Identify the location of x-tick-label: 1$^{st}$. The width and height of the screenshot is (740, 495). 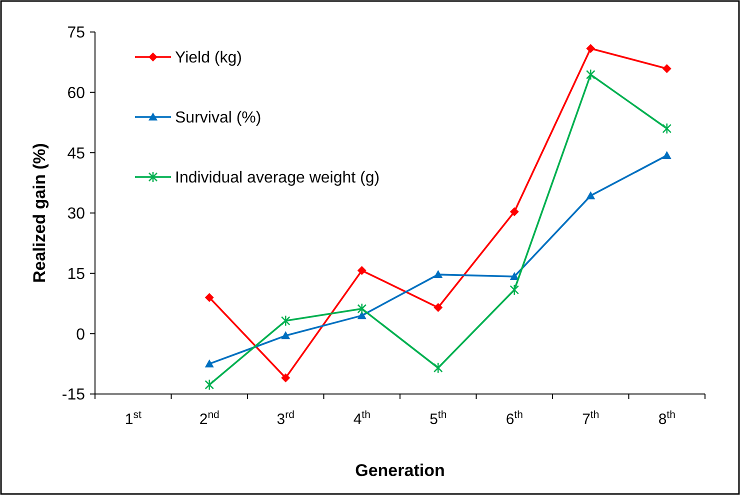
(133, 418).